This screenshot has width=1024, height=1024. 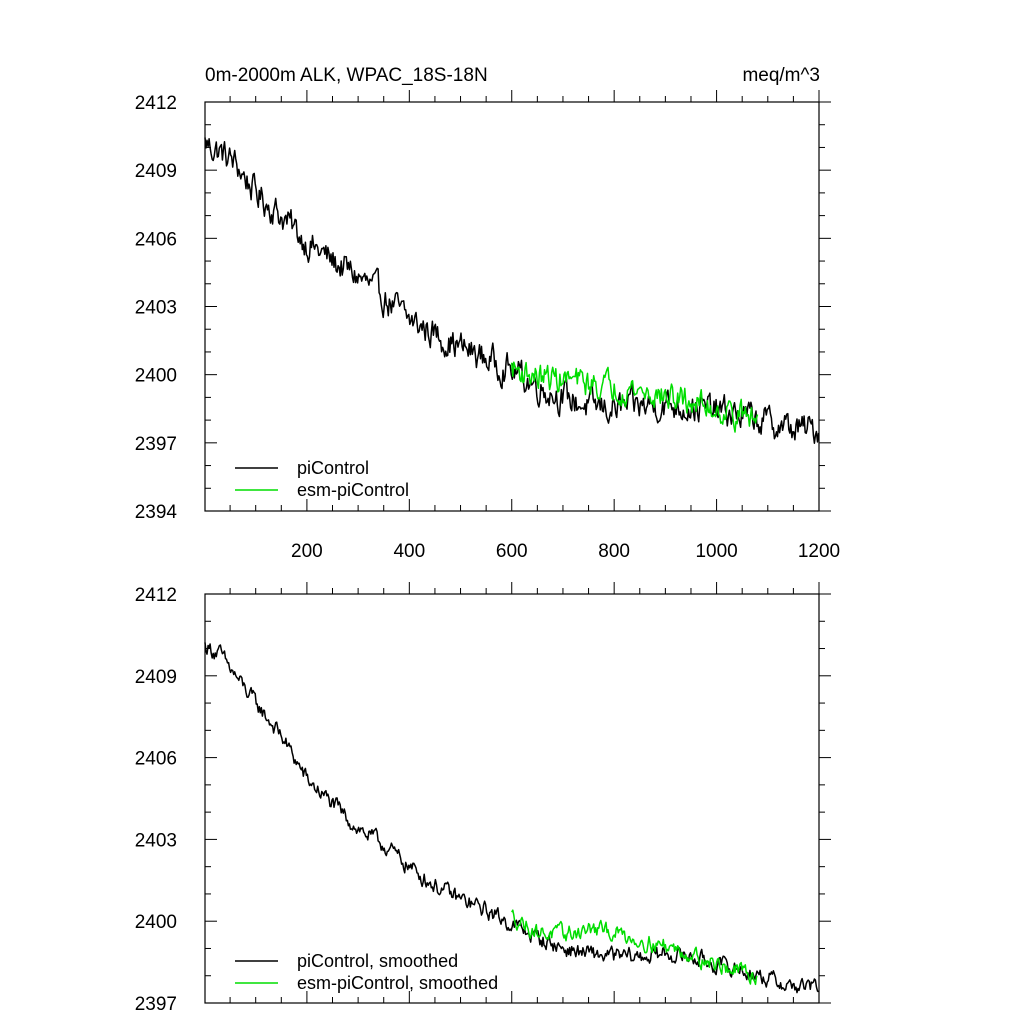 I want to click on legend-label-esm-picontrol: esm-piControl, so click(x=353, y=490).